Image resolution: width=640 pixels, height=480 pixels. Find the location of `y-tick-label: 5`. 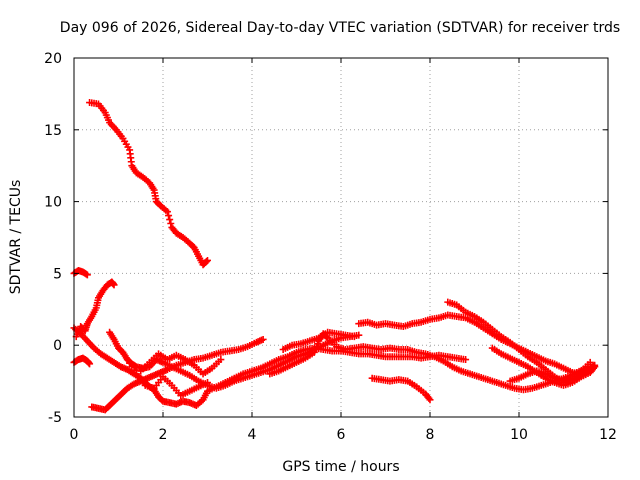

y-tick-label: 5 is located at coordinates (57, 274).